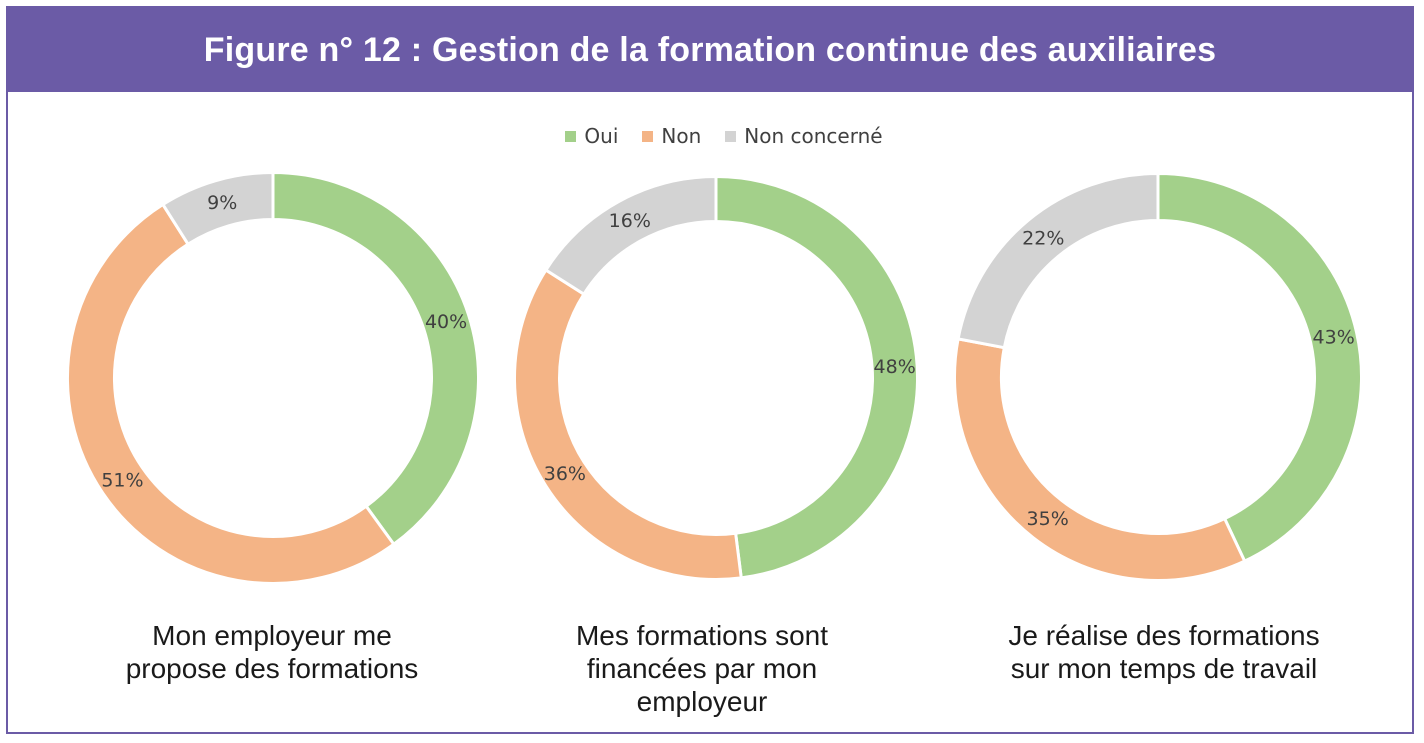  I want to click on chart-3-slice-oui, so click(1259, 367).